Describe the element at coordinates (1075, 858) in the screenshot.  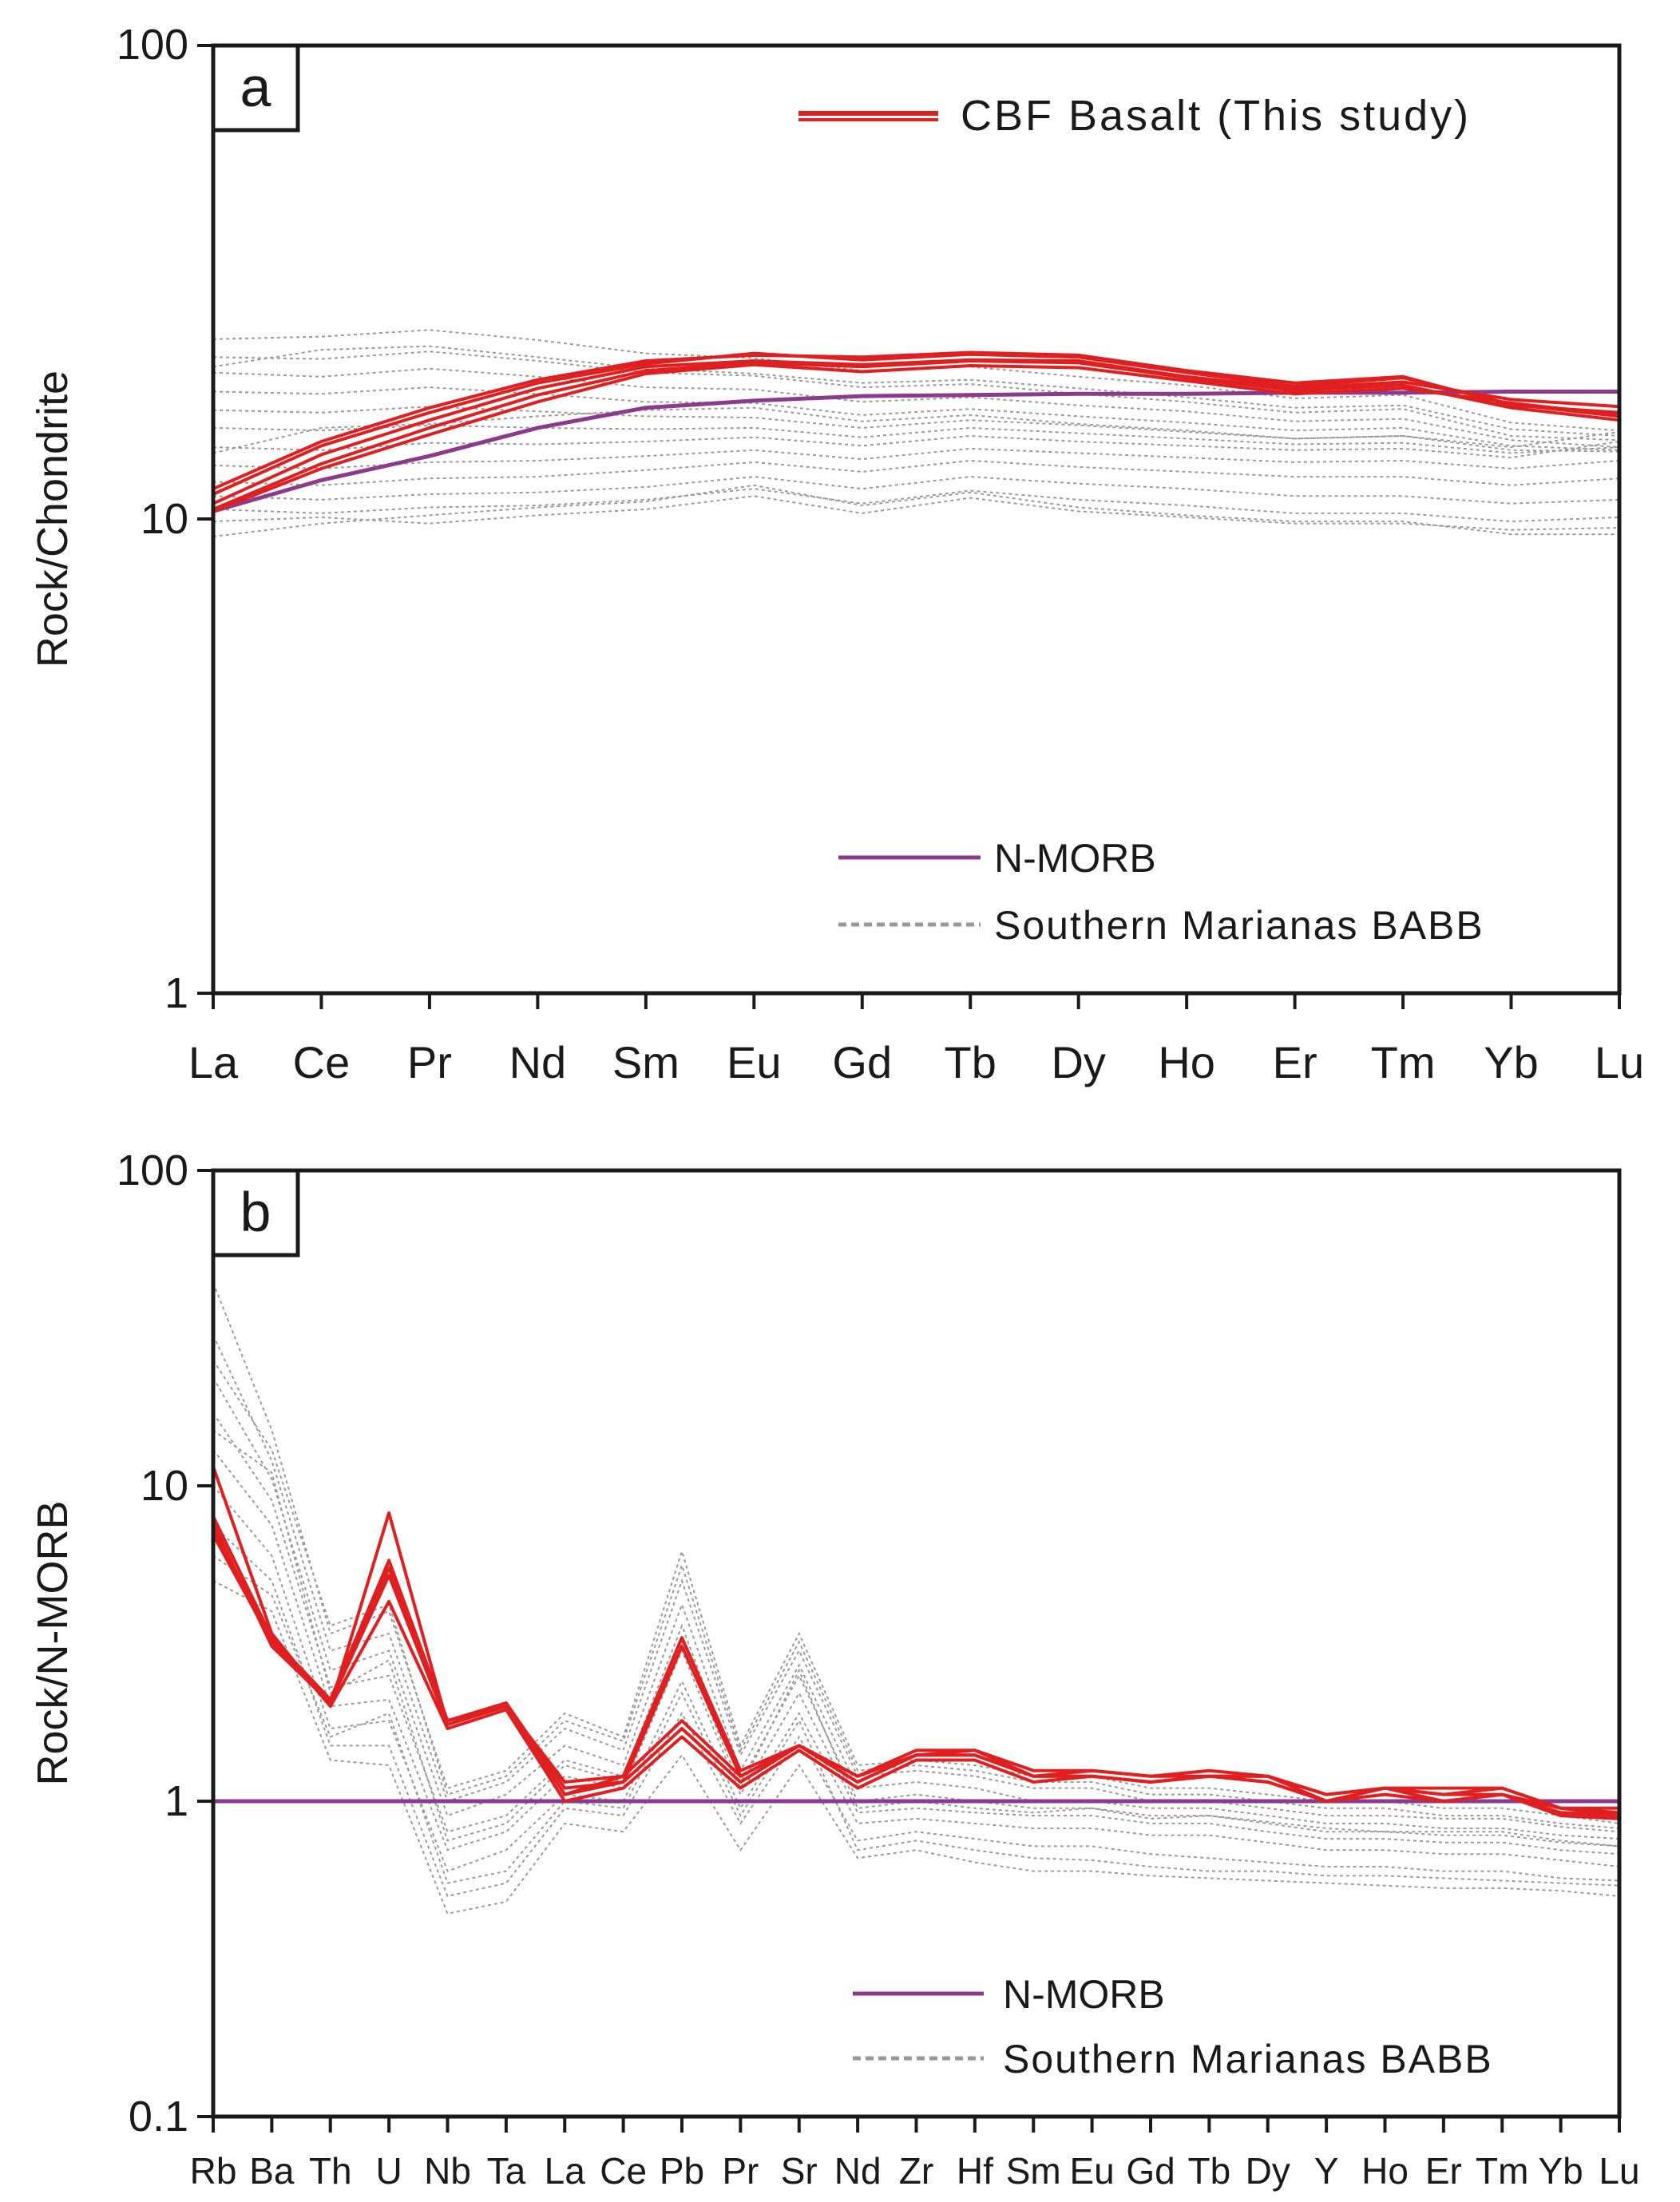
I see `legend-nmorb-label: N-MORB` at that location.